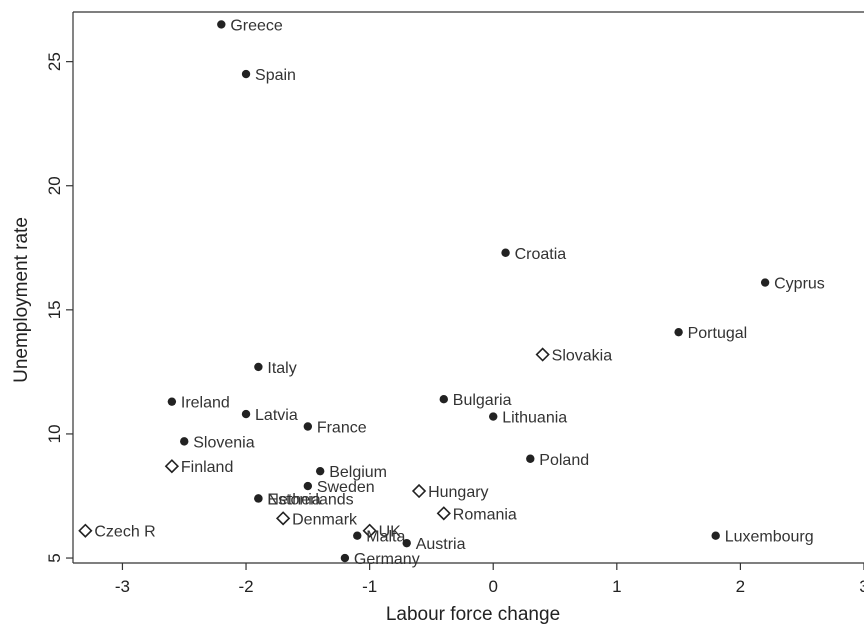  I want to click on x-tick-label: -3, so click(122, 586).